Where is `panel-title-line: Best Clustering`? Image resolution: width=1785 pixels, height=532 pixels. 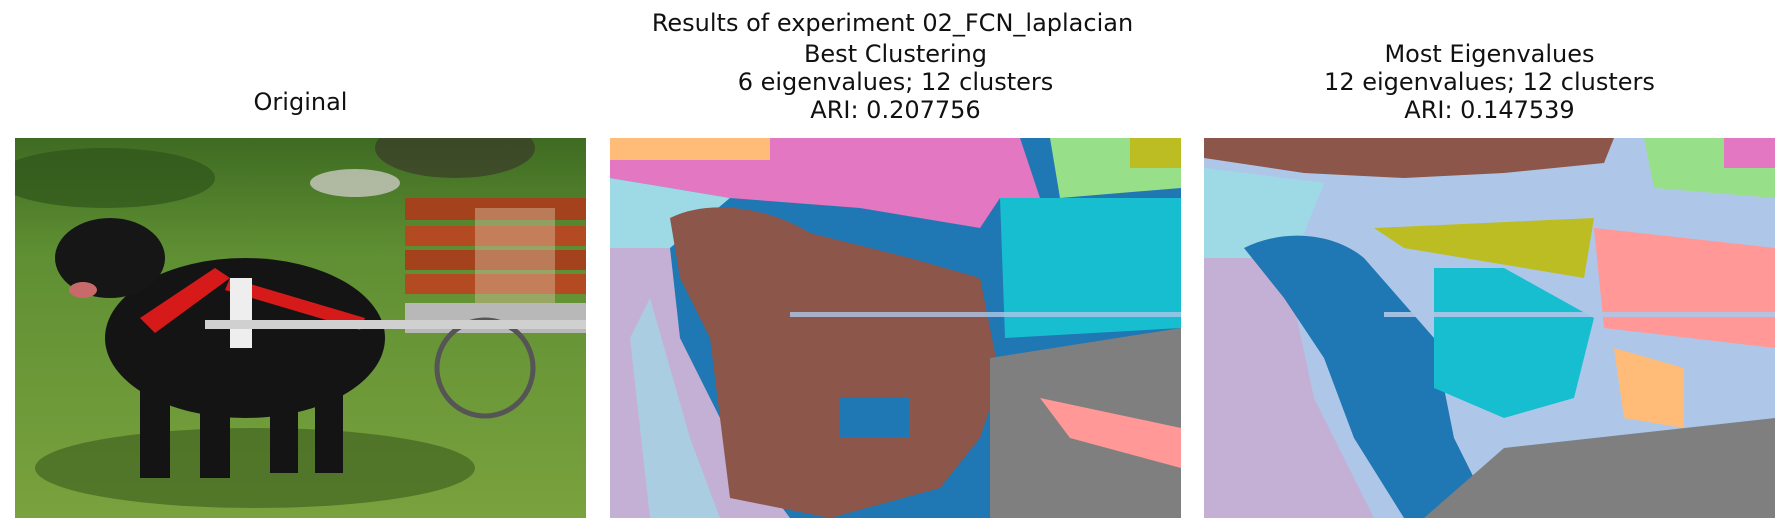
panel-title-line: Best Clustering is located at coordinates (895, 54).